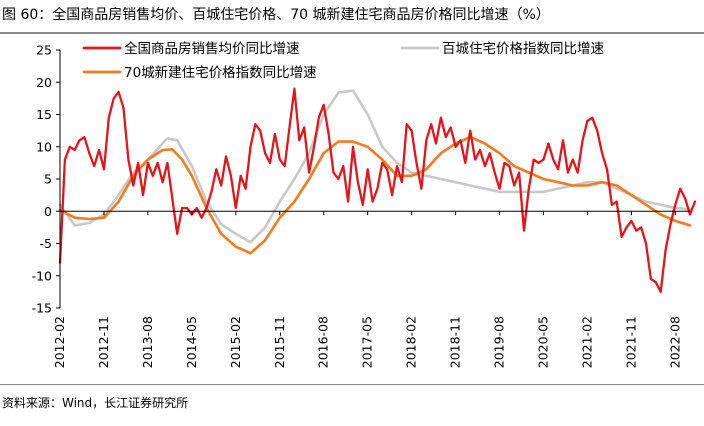 The height and width of the screenshot is (426, 704). What do you see at coordinates (279, 342) in the screenshot?
I see `x-tick-label: 2015-11` at bounding box center [279, 342].